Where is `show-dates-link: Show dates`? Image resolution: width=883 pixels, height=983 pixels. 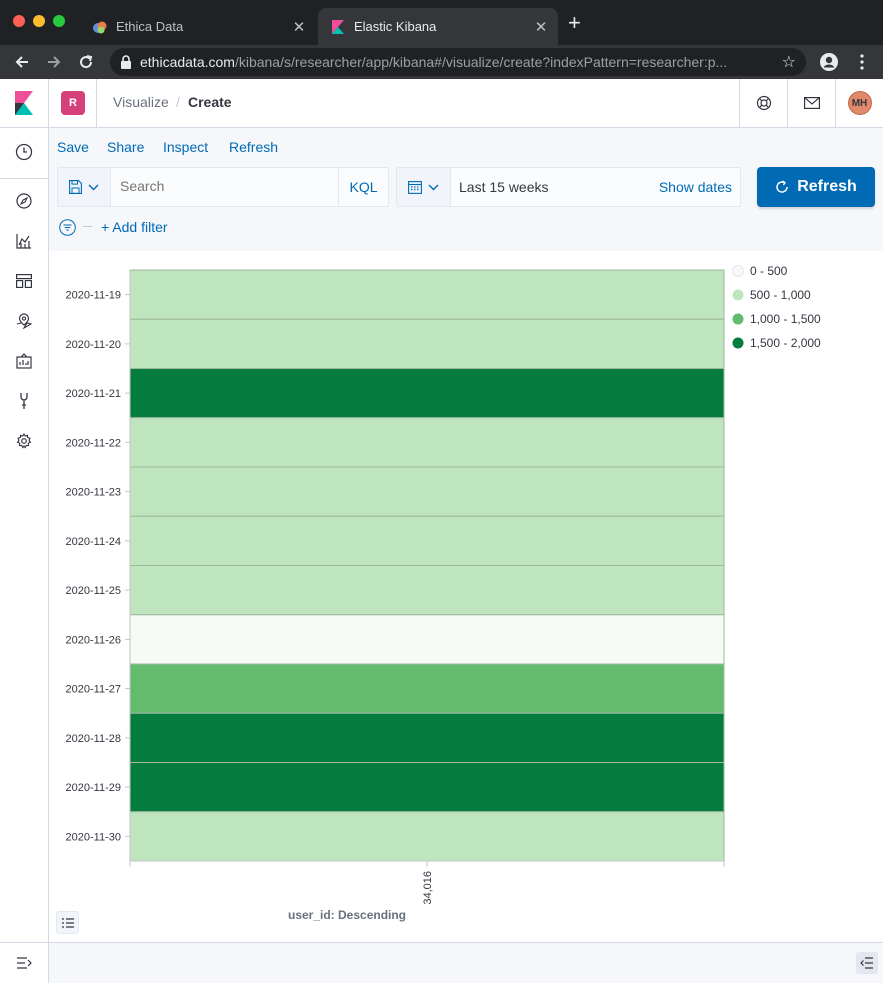
show-dates-link: Show dates is located at coordinates (695, 187).